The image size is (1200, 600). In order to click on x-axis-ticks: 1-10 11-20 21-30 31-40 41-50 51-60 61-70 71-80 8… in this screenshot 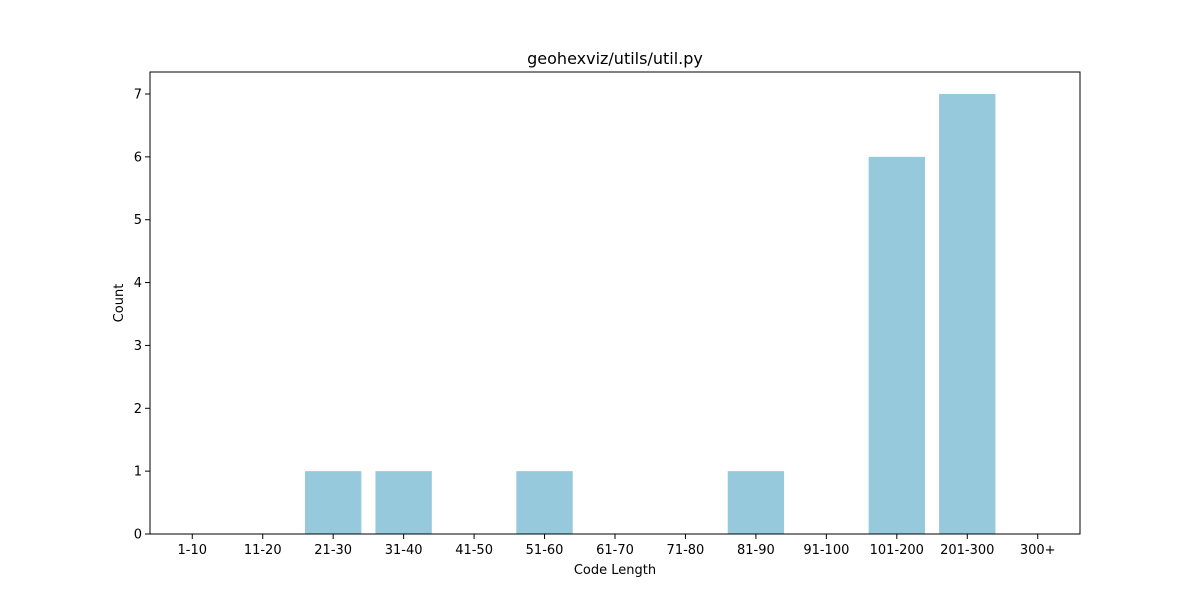, I will do `click(617, 546)`.